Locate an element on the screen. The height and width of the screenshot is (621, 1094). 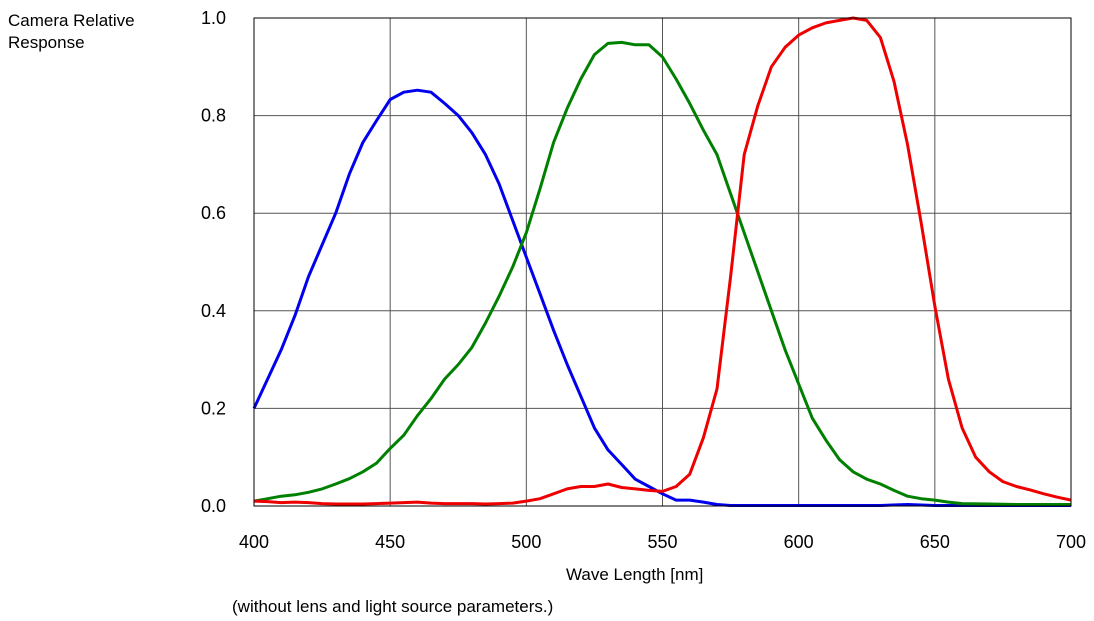
y-axis-label-line-2: Response is located at coordinates (46, 42).